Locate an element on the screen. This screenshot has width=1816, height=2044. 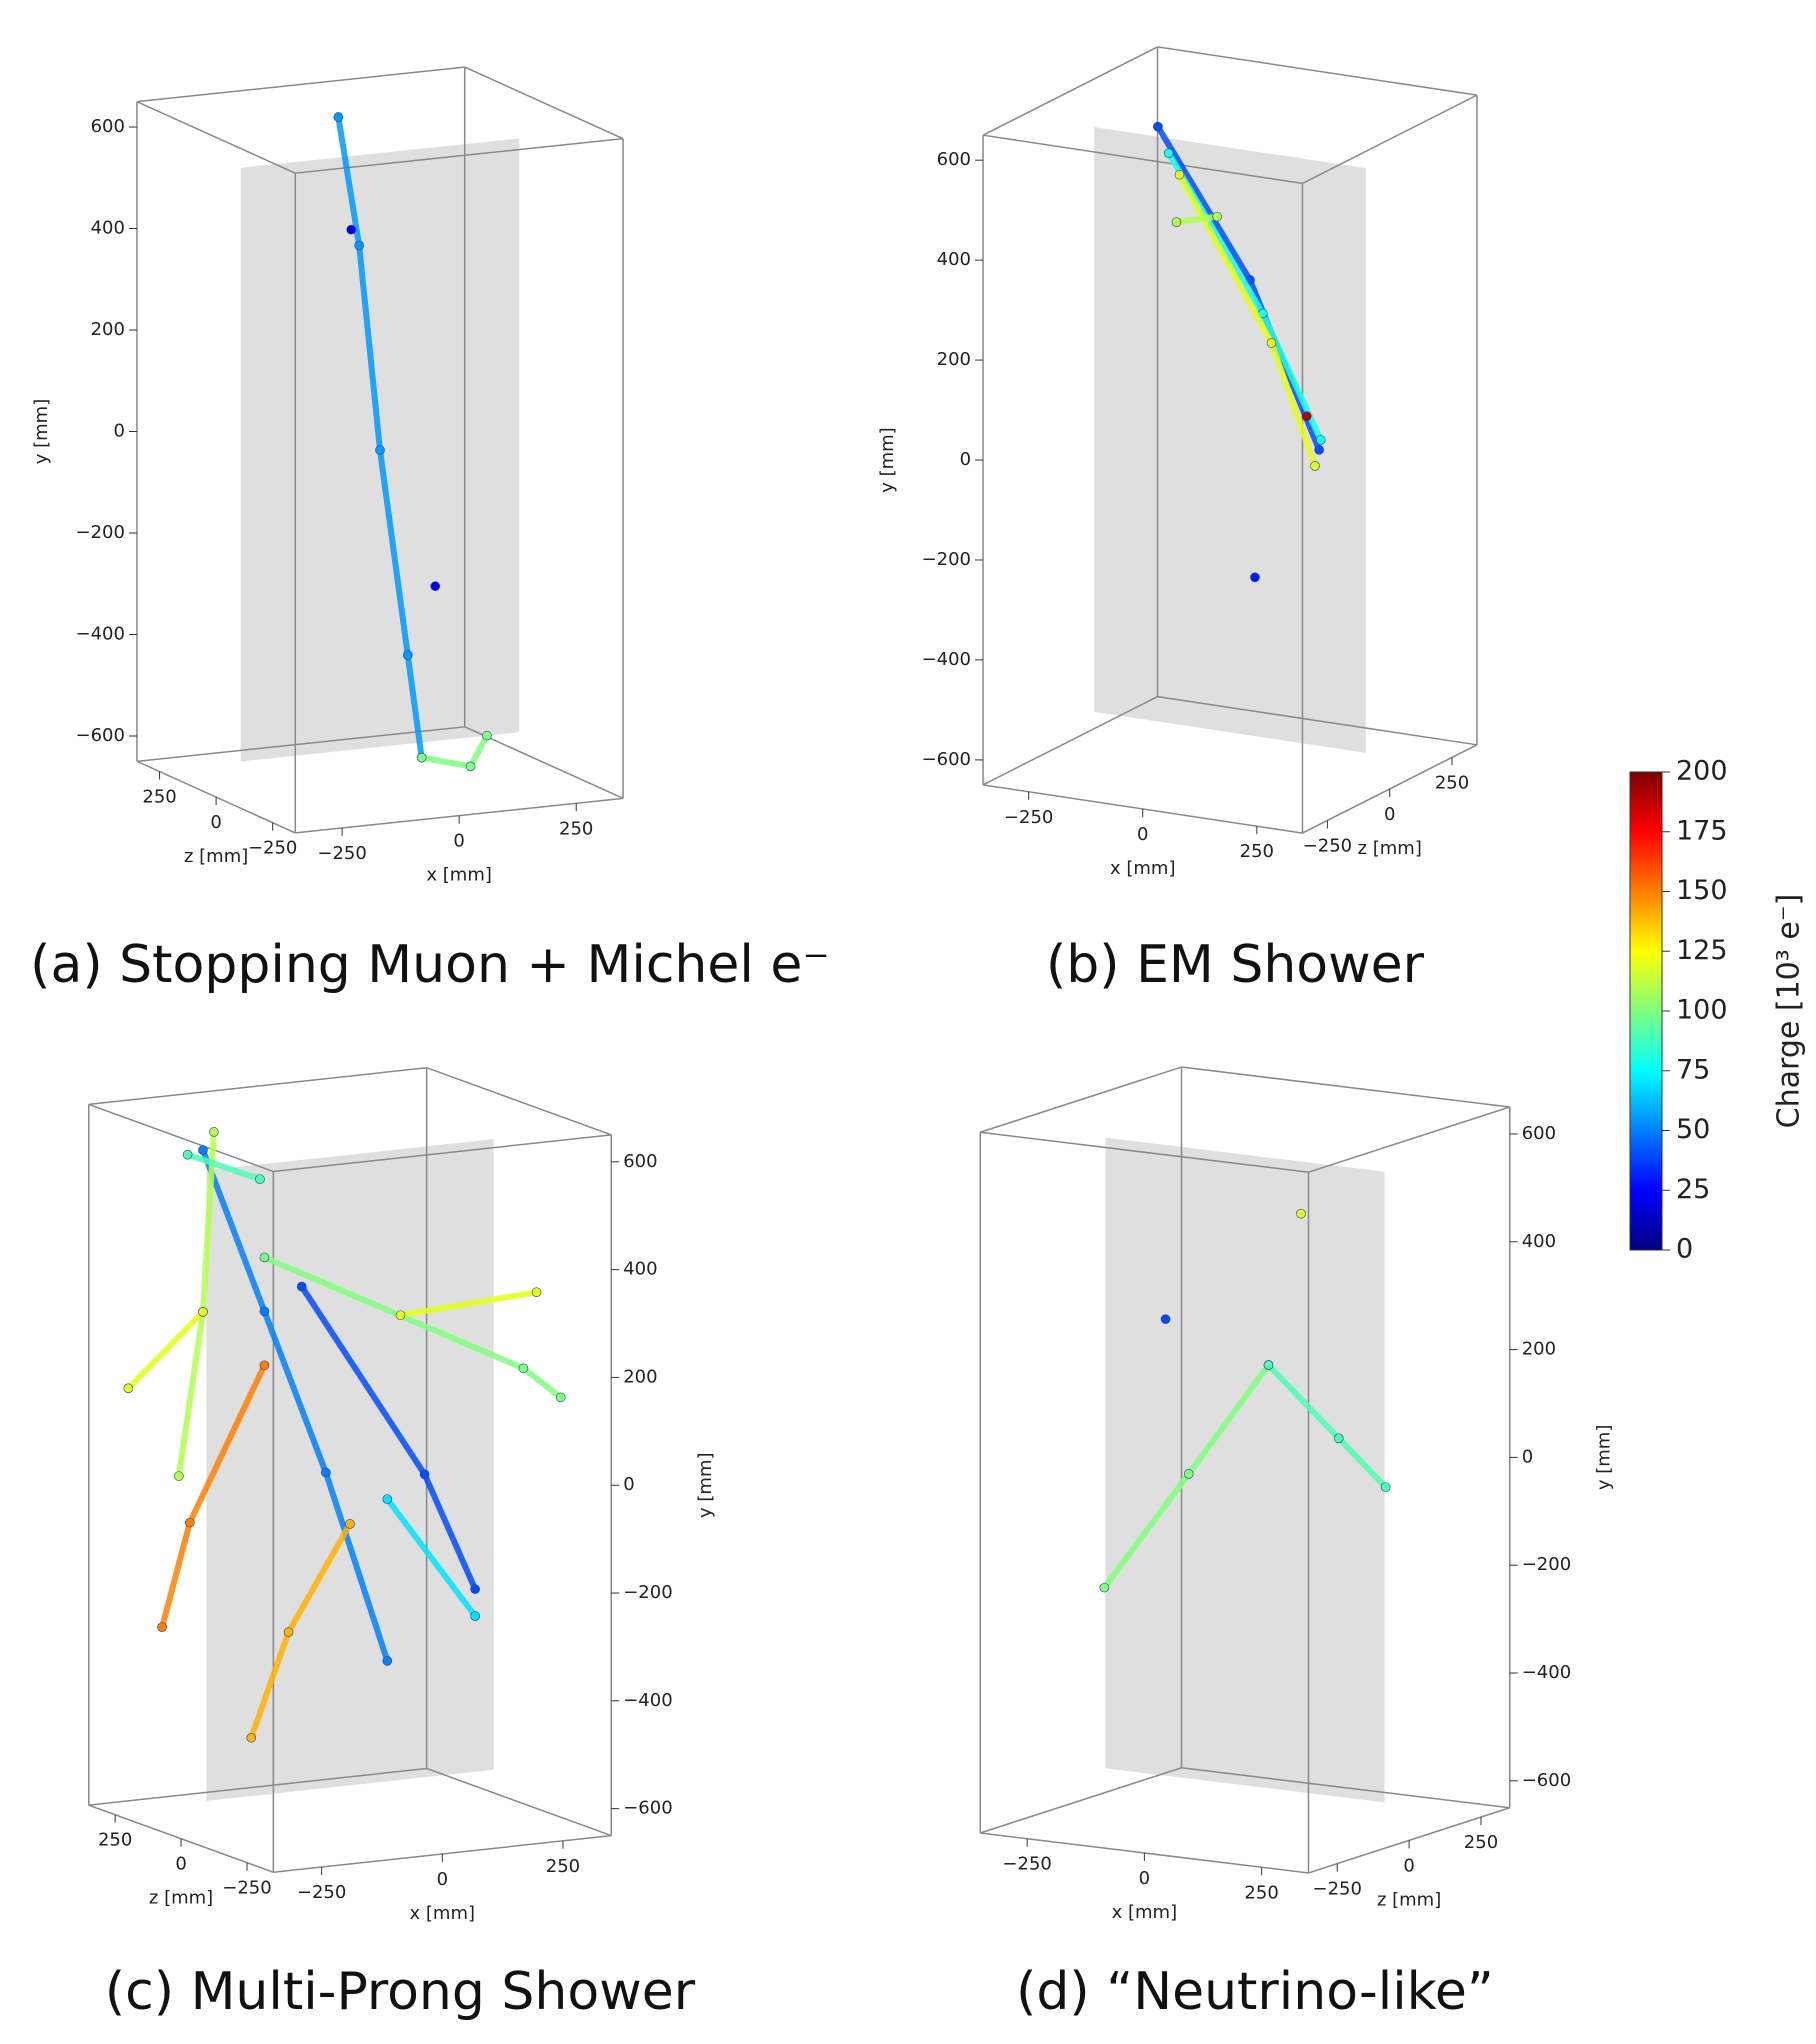
colorbar-label: Charge [10³ e⁻] is located at coordinates (1789, 1011).